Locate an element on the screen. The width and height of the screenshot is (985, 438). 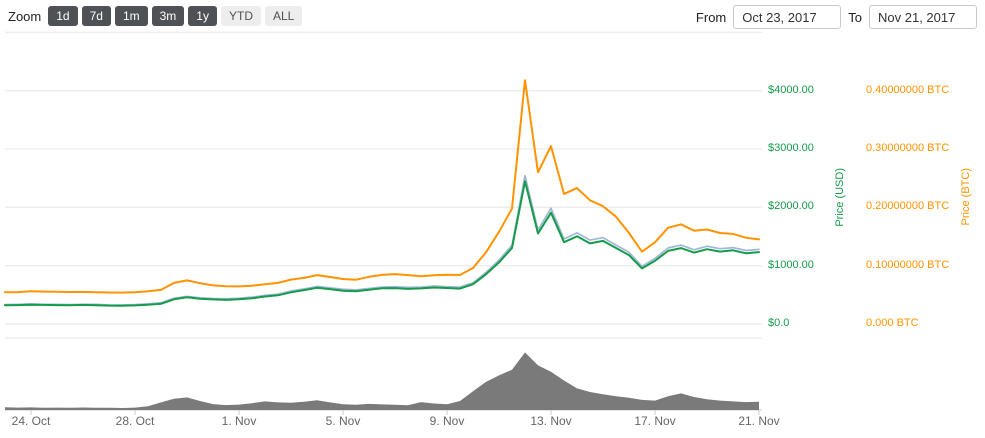
zoom-button-1d: 1d is located at coordinates (63, 16).